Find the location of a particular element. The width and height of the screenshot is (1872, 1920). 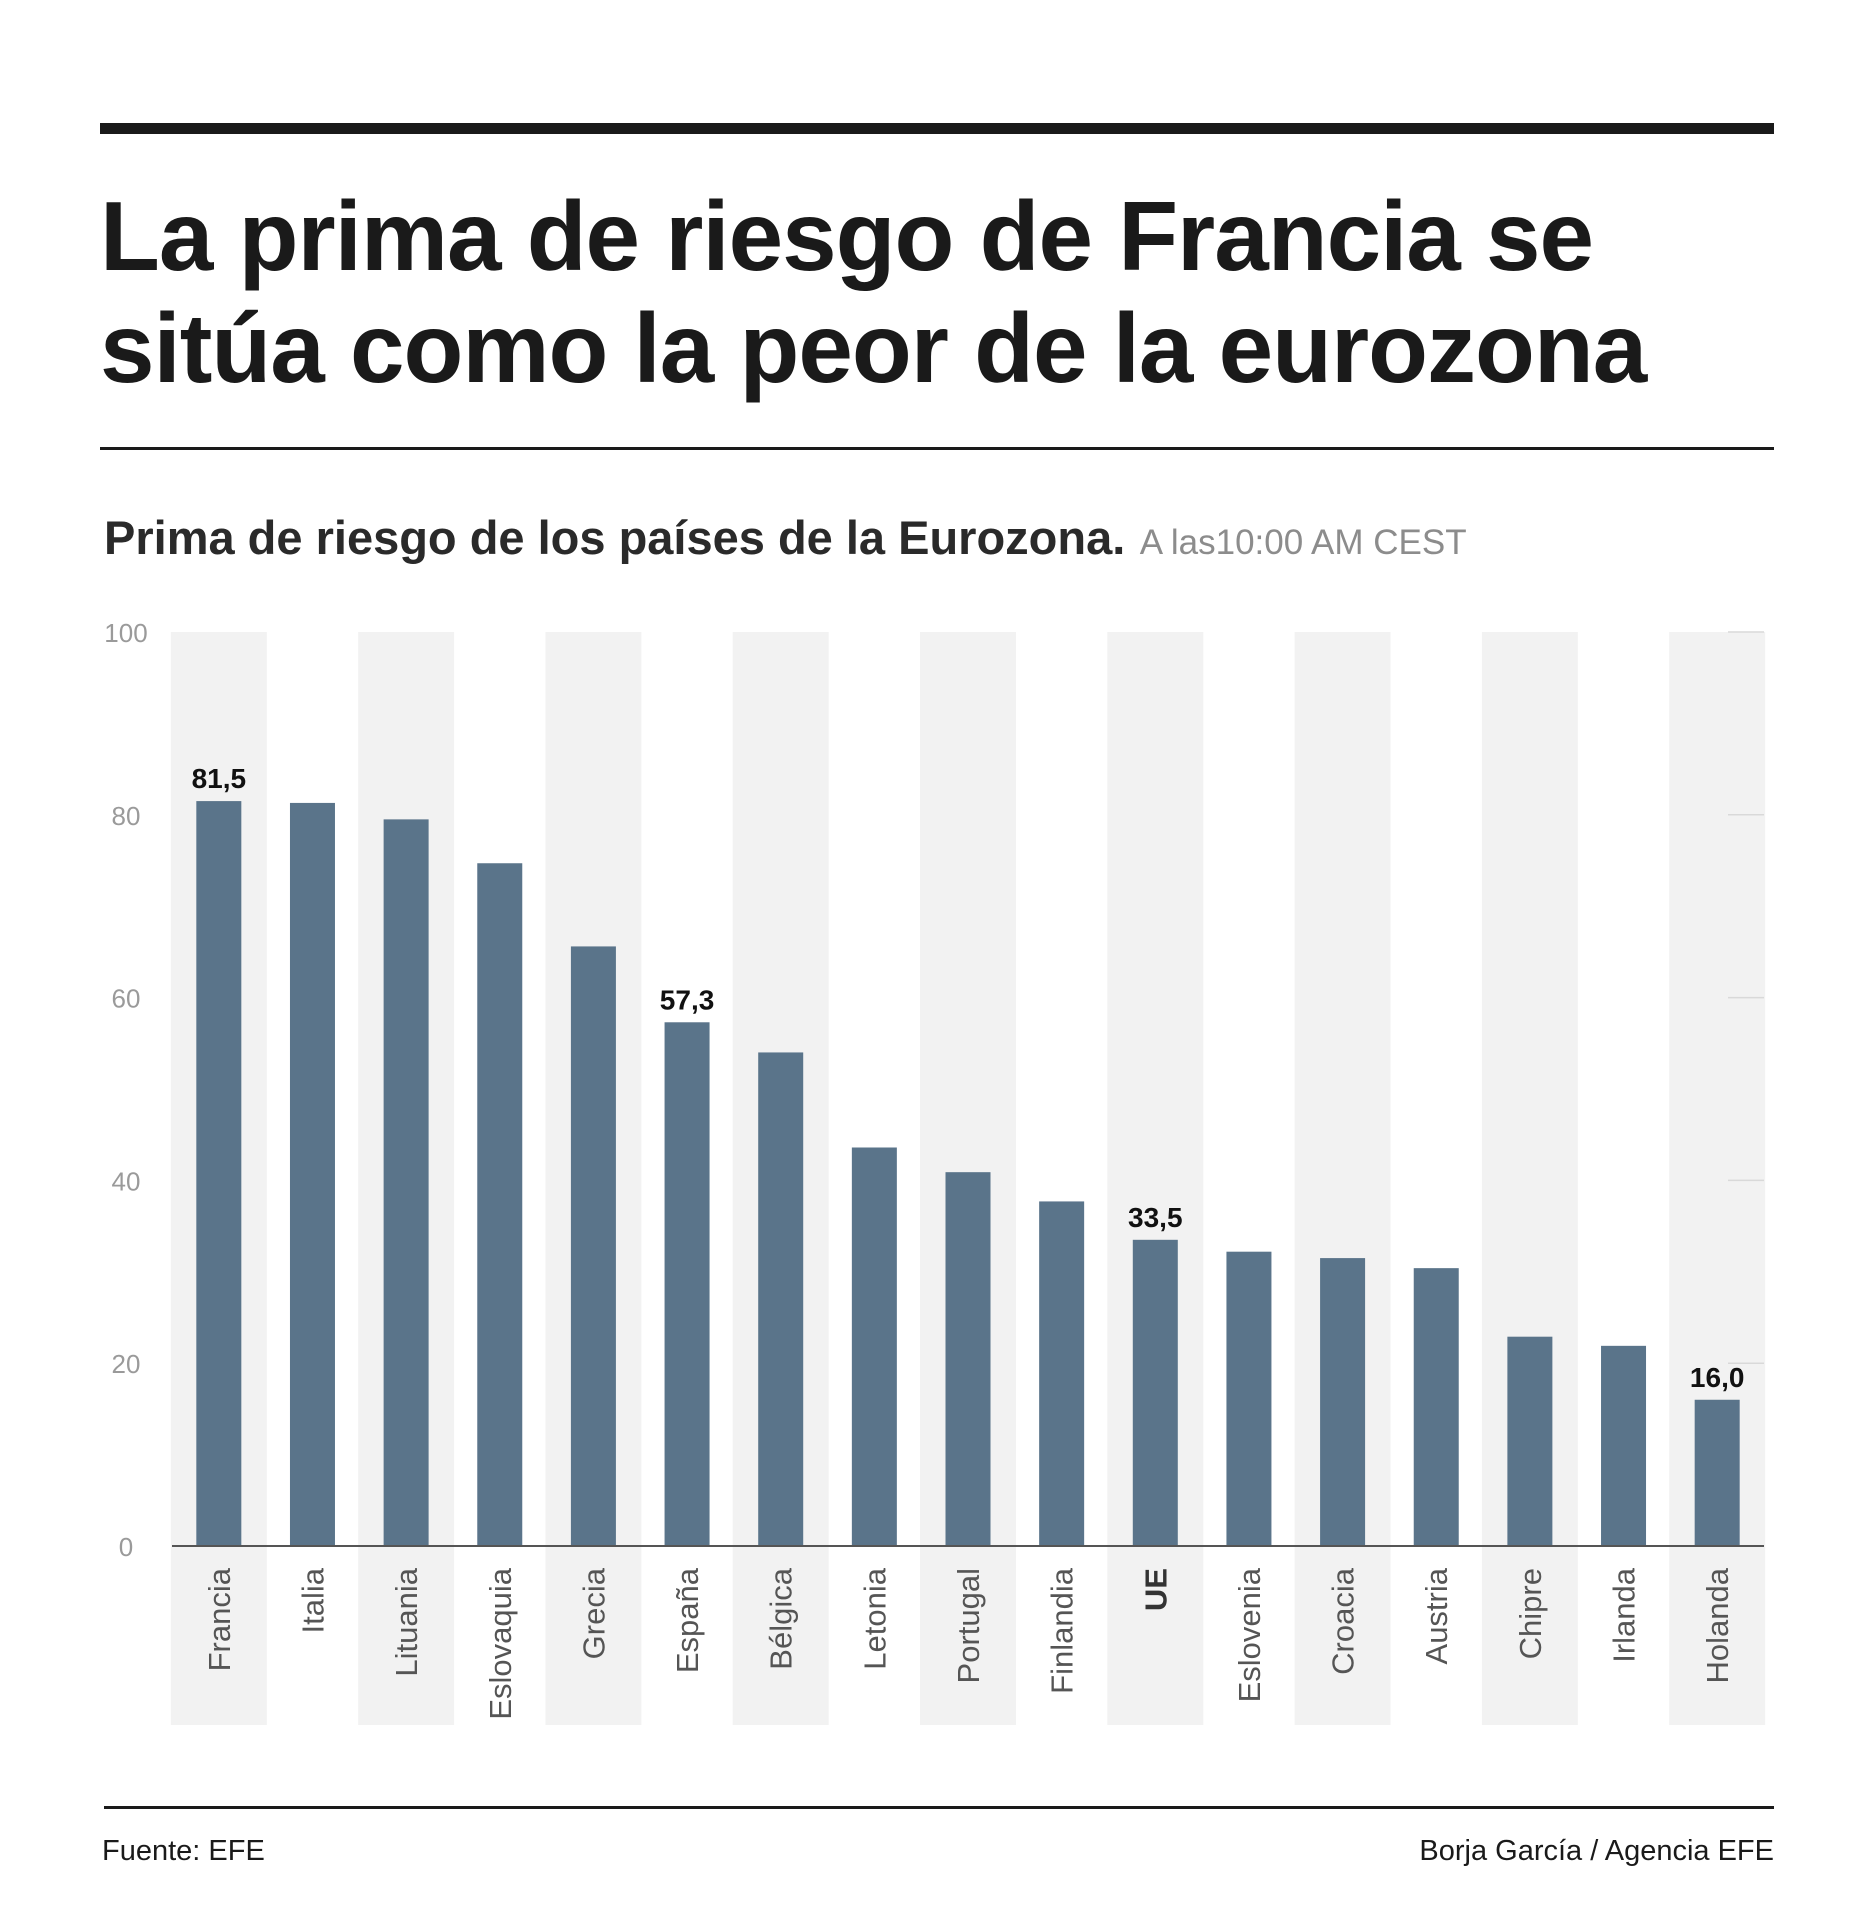

category-label: UE is located at coordinates (1155, 1589).